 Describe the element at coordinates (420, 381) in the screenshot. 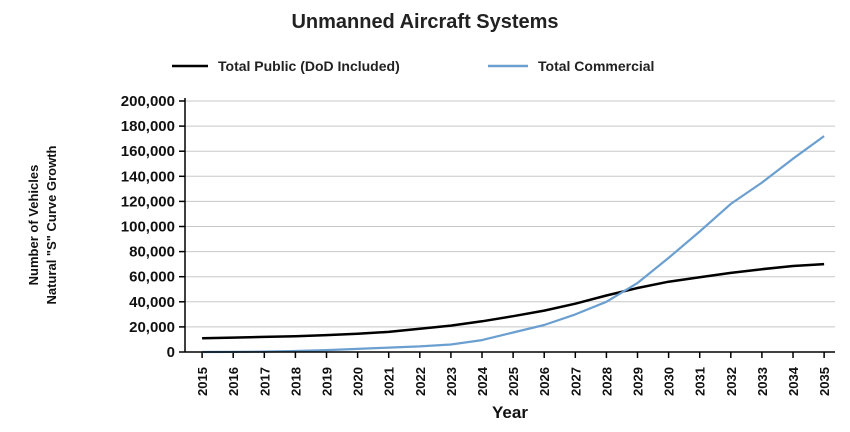

I see `x-tick-label: 2022` at that location.